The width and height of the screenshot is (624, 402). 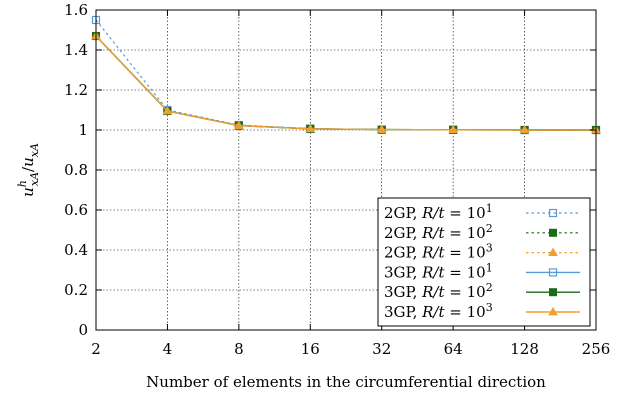 I want to click on y-tick-label: 1.6, so click(x=76, y=10).